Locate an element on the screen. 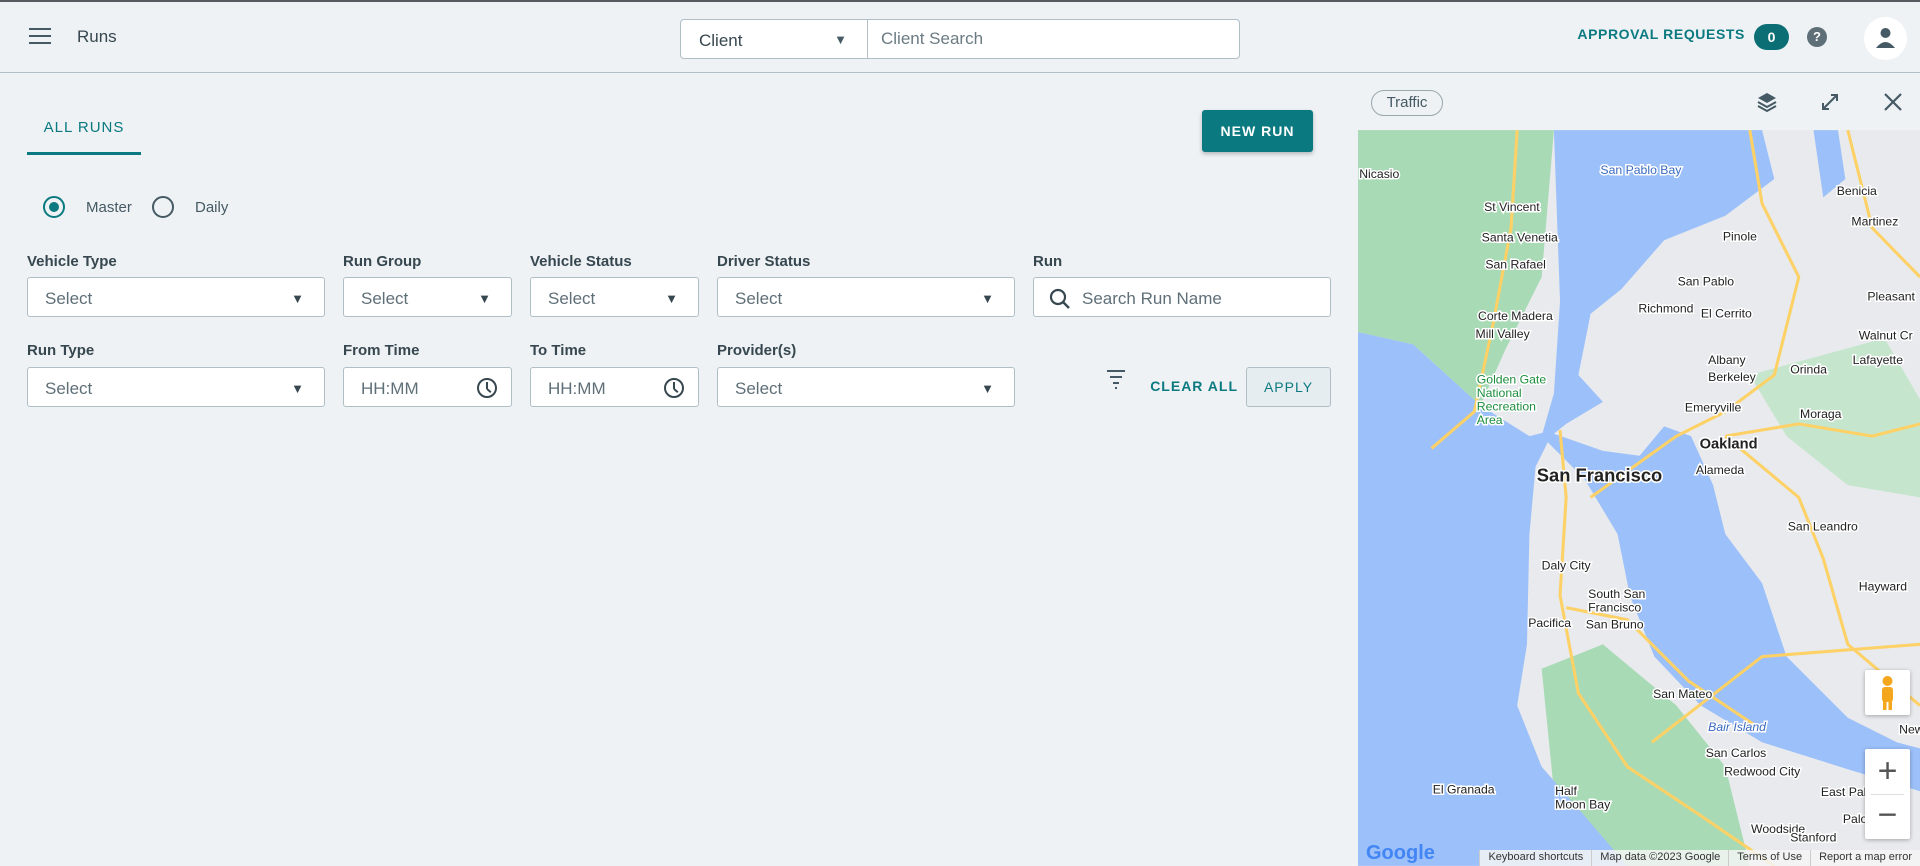 The image size is (1920, 866). map-place-label: Emeryville is located at coordinates (1713, 408).